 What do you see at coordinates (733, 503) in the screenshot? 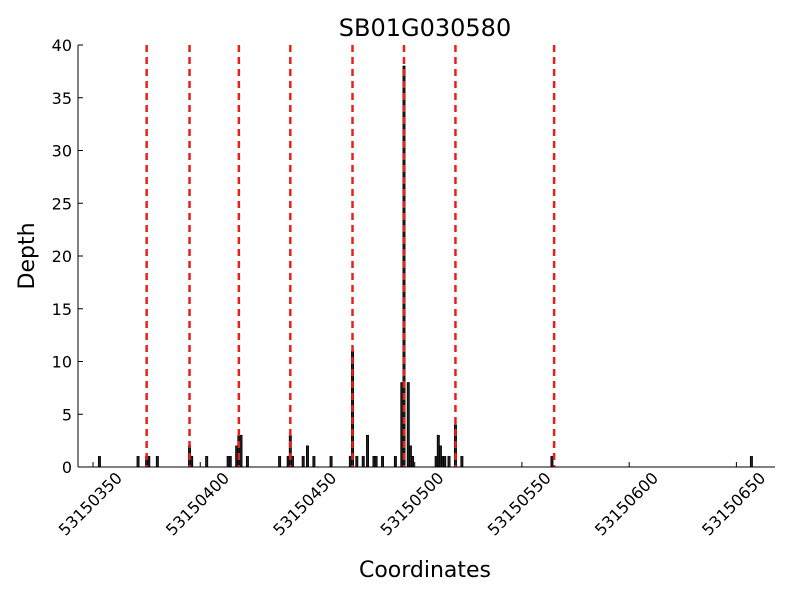
I see `x-tick-label: 53150650` at bounding box center [733, 503].